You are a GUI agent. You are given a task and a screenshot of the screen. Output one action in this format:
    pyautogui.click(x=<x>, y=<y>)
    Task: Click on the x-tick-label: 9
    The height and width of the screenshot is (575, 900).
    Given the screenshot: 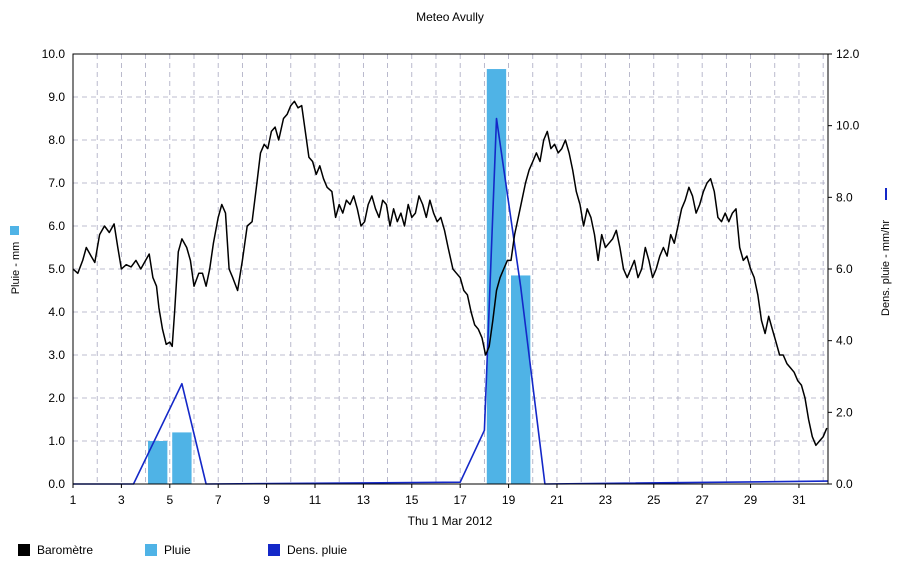 What is the action you would take?
    pyautogui.click(x=266, y=500)
    